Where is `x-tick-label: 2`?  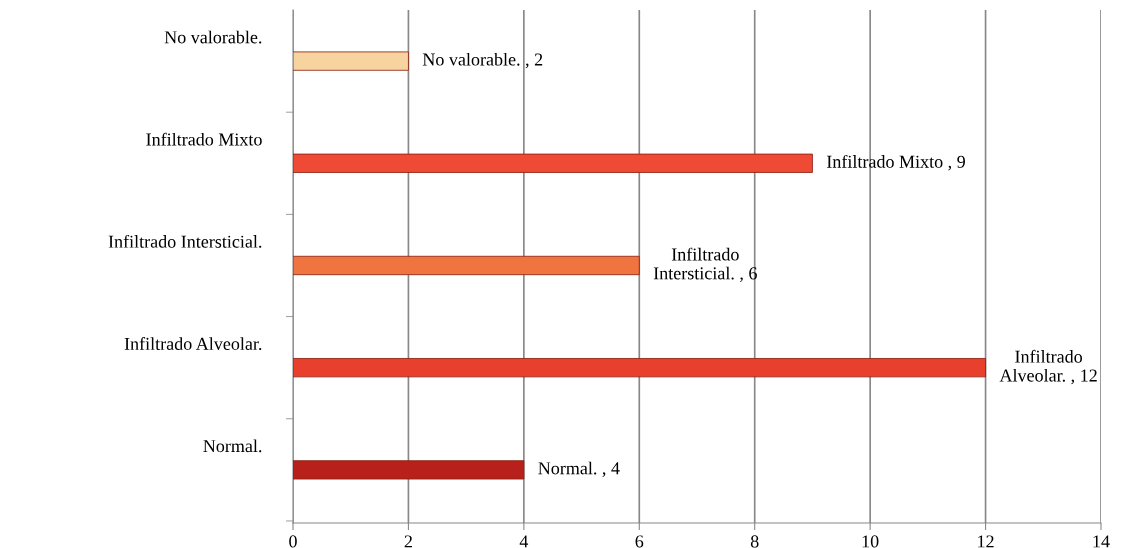 x-tick-label: 2 is located at coordinates (408, 541).